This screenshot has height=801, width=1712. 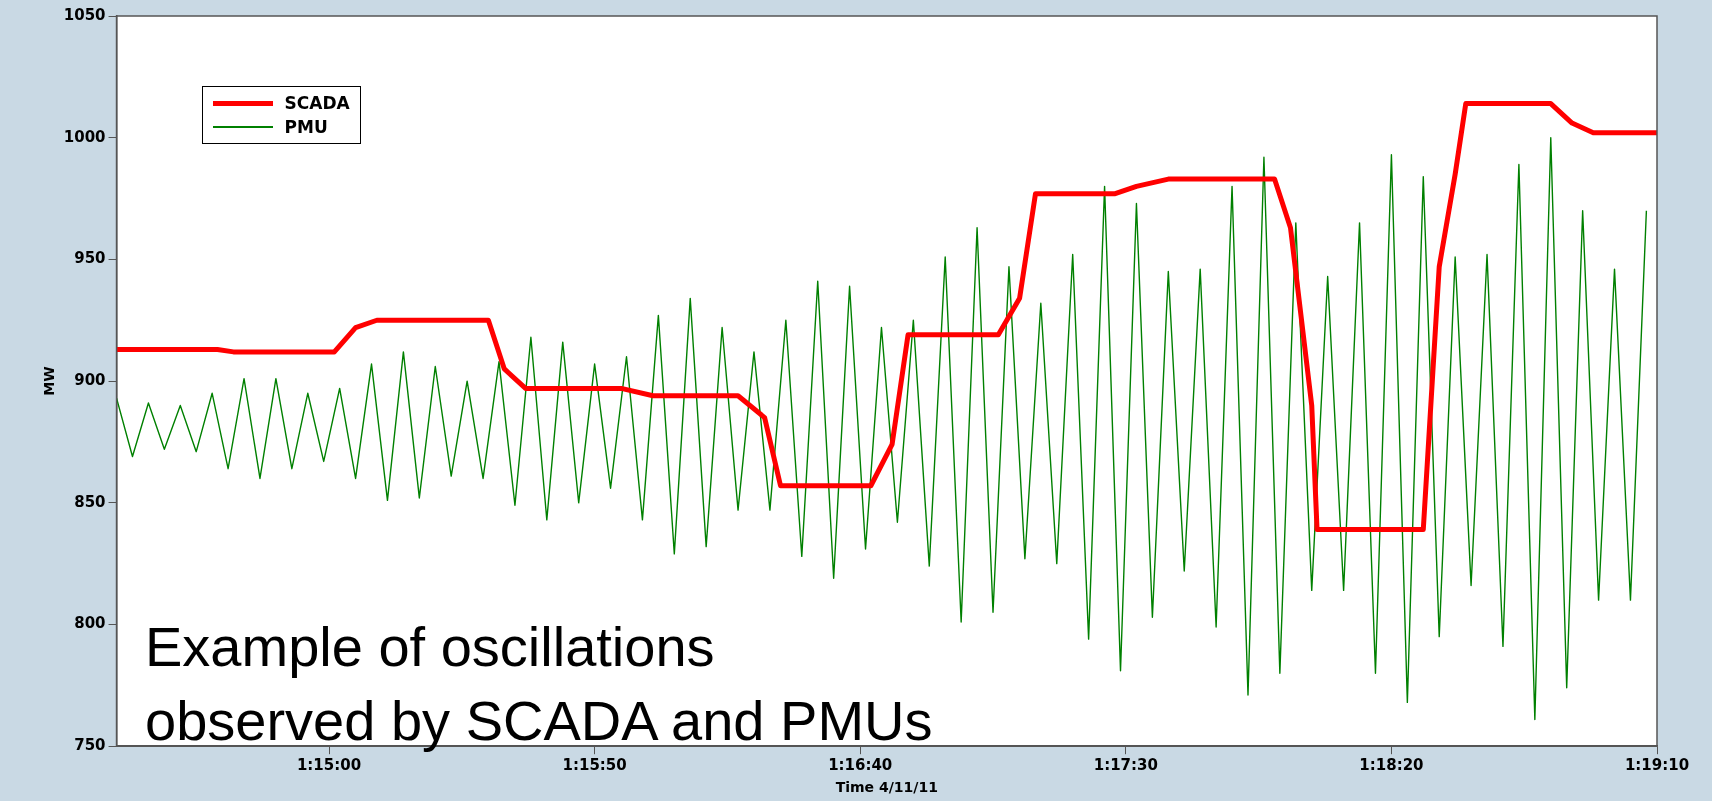 What do you see at coordinates (1125, 765) in the screenshot?
I see `x-tick-label: 1:17:30` at bounding box center [1125, 765].